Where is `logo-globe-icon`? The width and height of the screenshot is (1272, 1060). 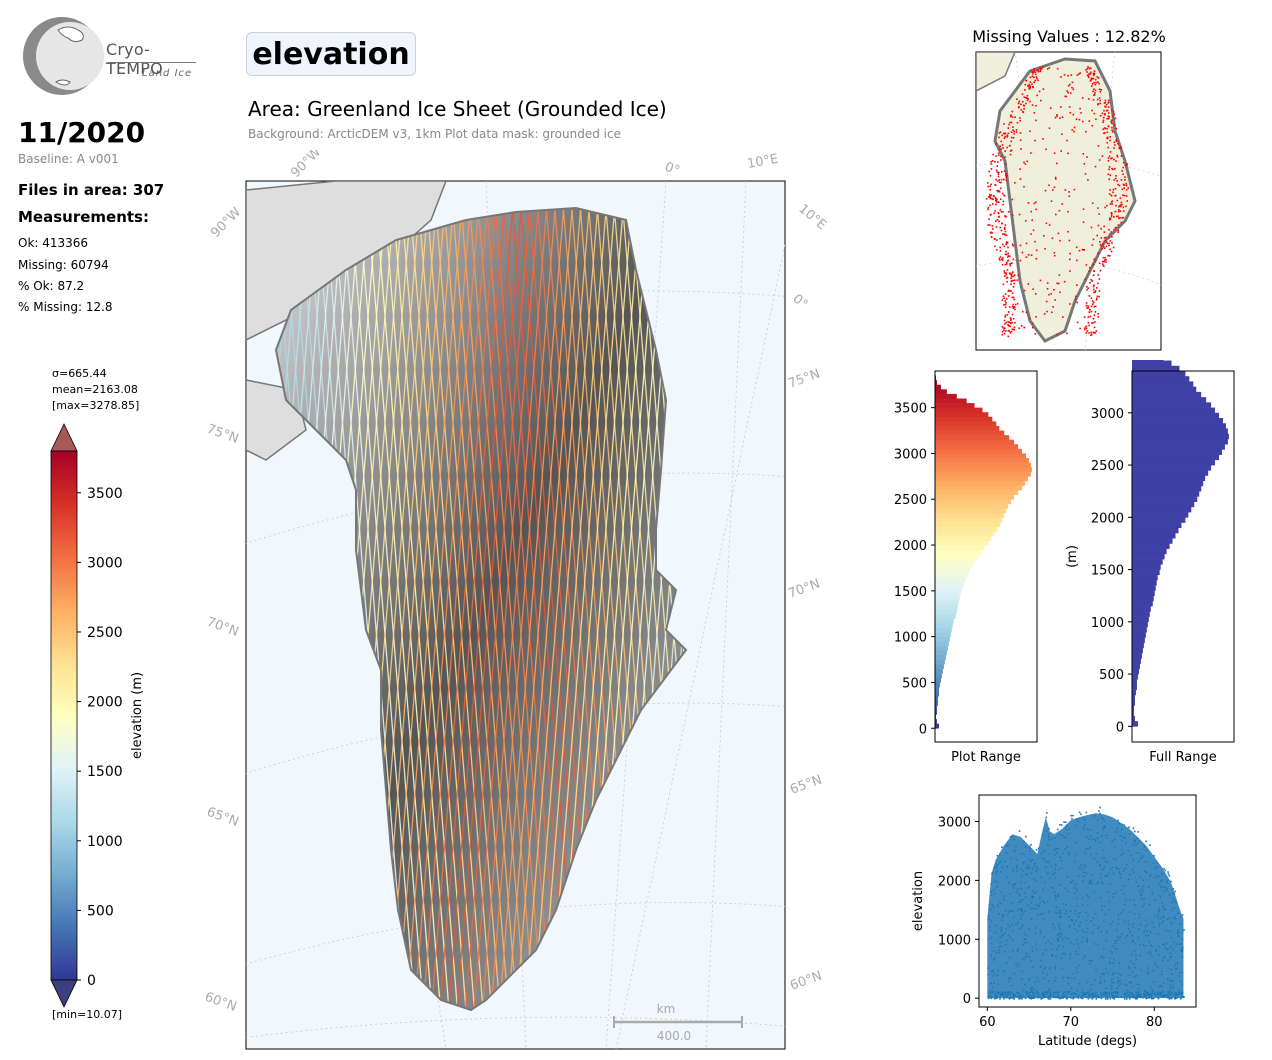 logo-globe-icon is located at coordinates (63, 56).